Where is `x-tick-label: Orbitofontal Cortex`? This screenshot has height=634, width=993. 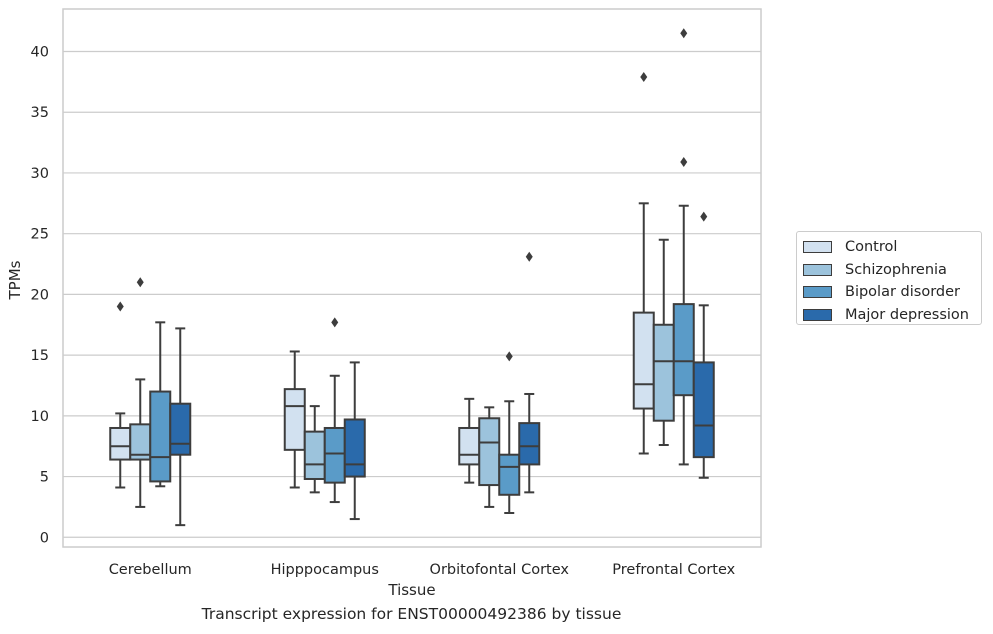
x-tick-label: Orbitofontal Cortex is located at coordinates (500, 570).